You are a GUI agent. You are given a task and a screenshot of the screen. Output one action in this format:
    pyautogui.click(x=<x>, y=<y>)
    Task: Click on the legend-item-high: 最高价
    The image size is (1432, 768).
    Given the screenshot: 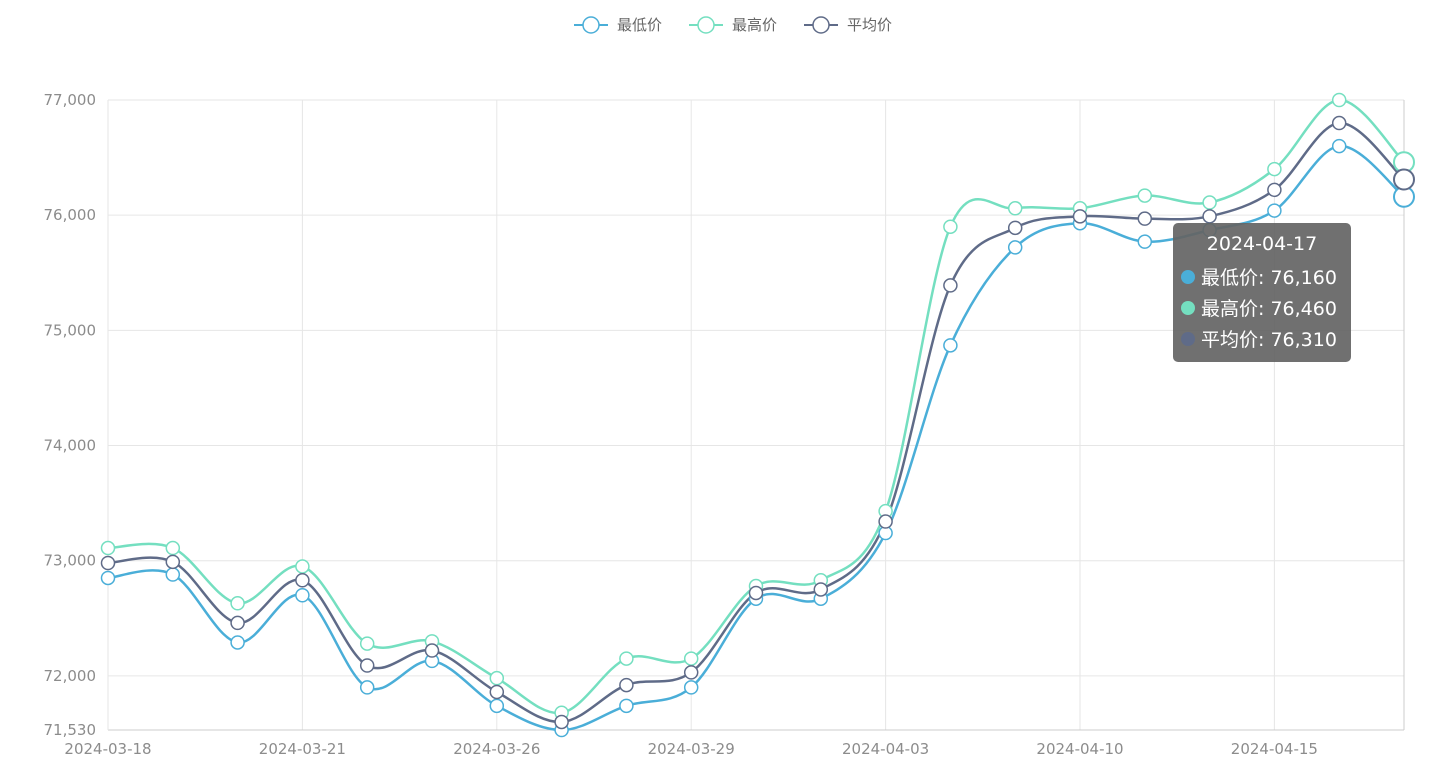 What is the action you would take?
    pyautogui.click(x=733, y=25)
    